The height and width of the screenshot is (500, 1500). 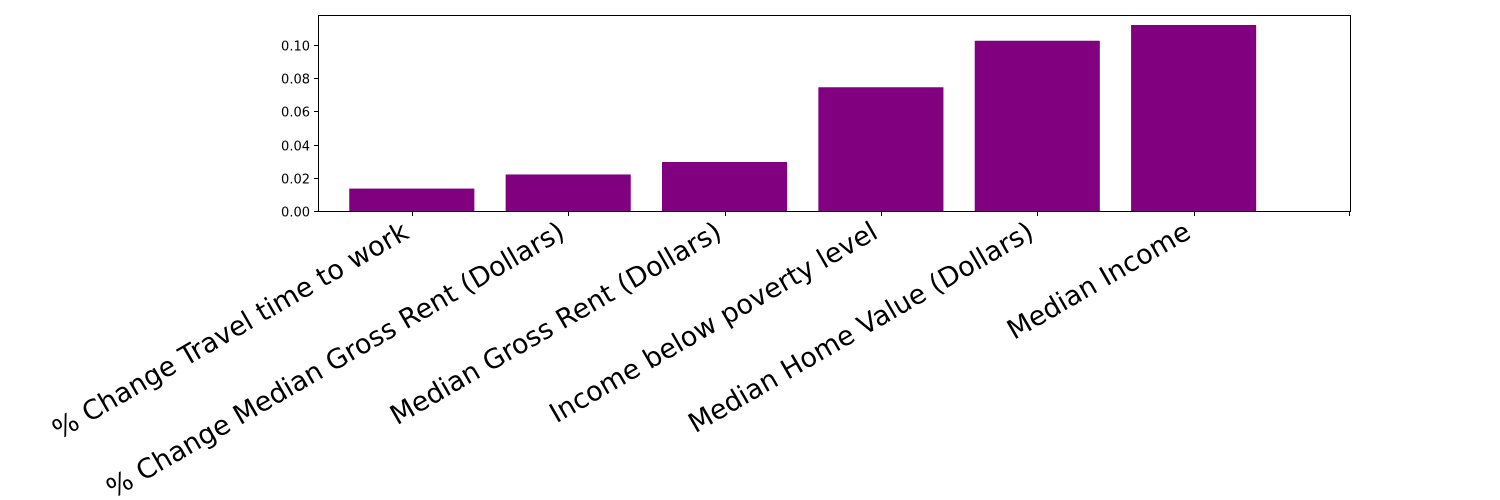 What do you see at coordinates (300, 130) in the screenshot?
I see `y-axis: 0.00 0.02 0.04 0.06 0.08 0.10` at bounding box center [300, 130].